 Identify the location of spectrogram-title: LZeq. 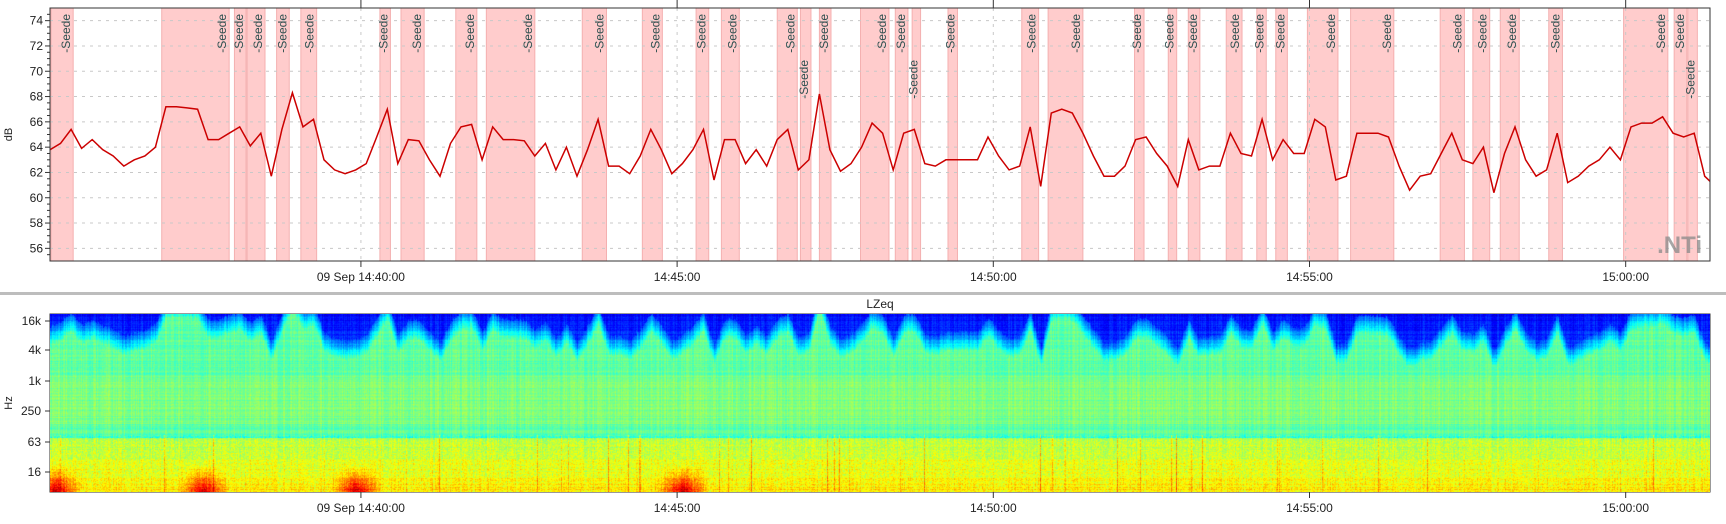
(879, 304).